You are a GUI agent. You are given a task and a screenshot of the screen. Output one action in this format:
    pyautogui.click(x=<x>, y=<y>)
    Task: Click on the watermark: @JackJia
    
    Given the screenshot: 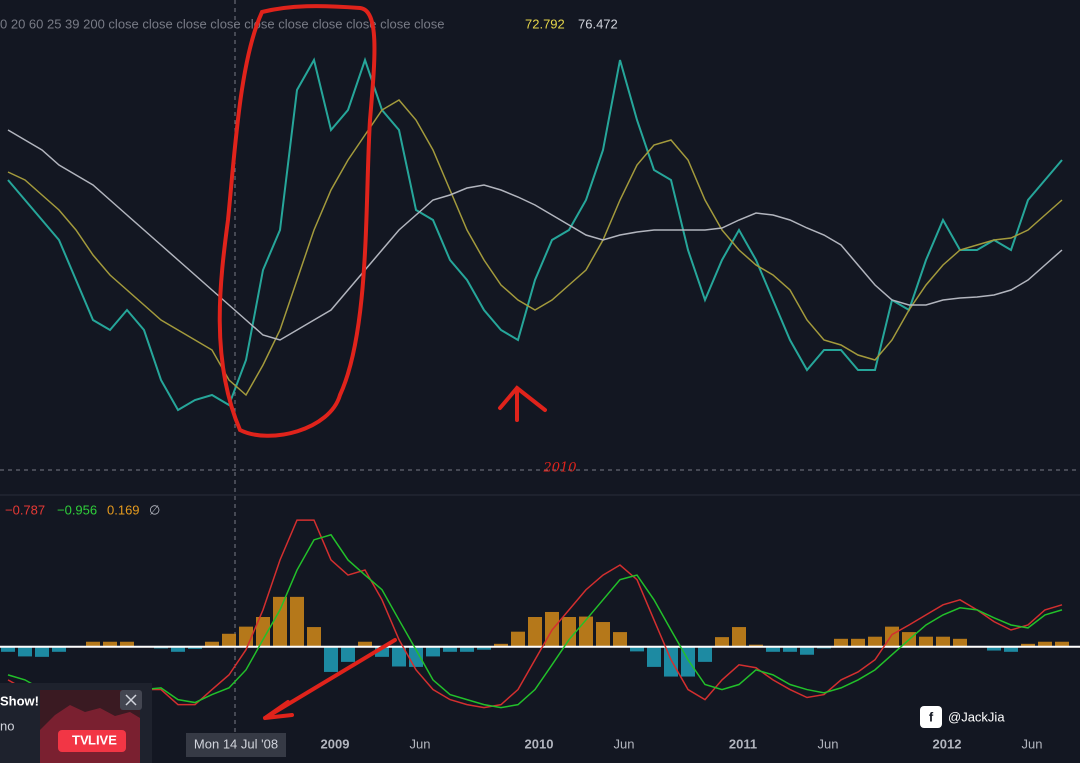 What is the action you would take?
    pyautogui.click(x=976, y=716)
    